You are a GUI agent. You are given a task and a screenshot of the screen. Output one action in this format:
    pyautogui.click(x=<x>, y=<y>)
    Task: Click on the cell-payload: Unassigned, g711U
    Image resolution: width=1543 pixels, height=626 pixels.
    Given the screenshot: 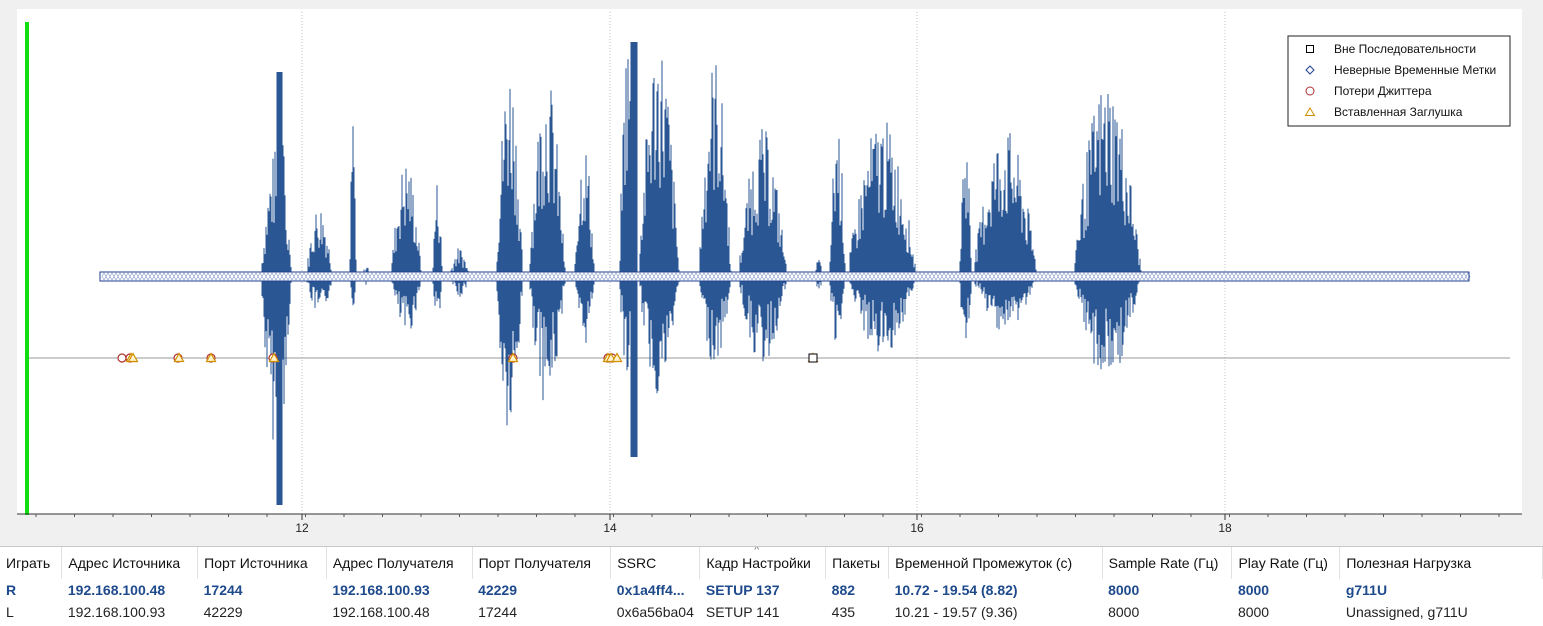 What is the action you would take?
    pyautogui.click(x=1406, y=612)
    